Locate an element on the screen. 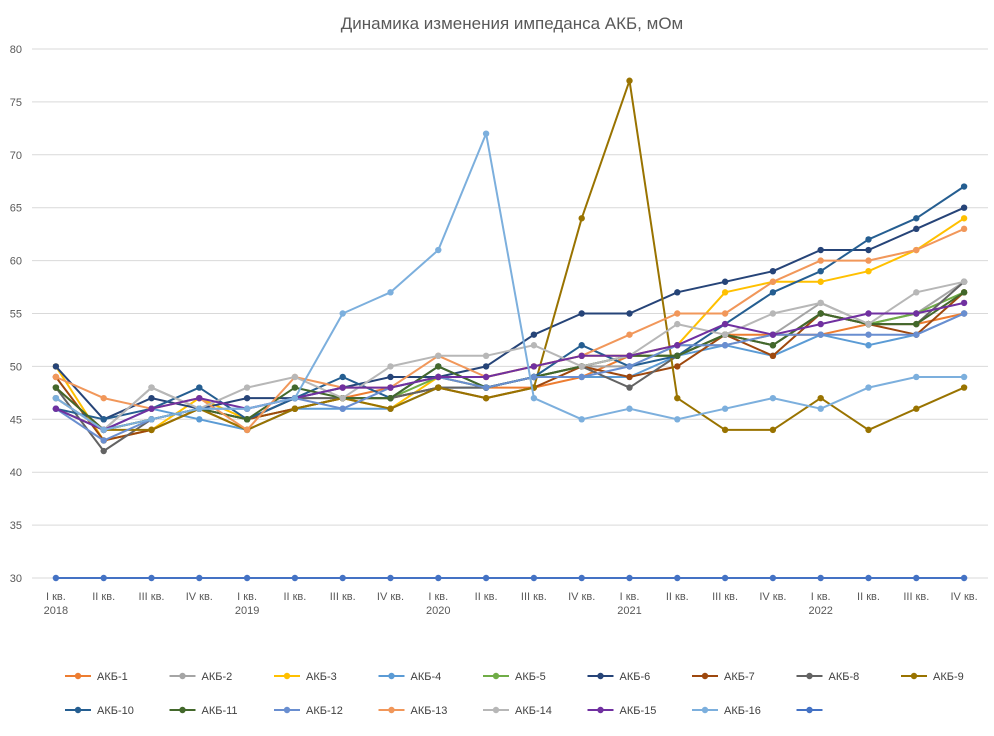 This screenshot has width=994, height=736. y-tick-label: 55 is located at coordinates (16, 315).